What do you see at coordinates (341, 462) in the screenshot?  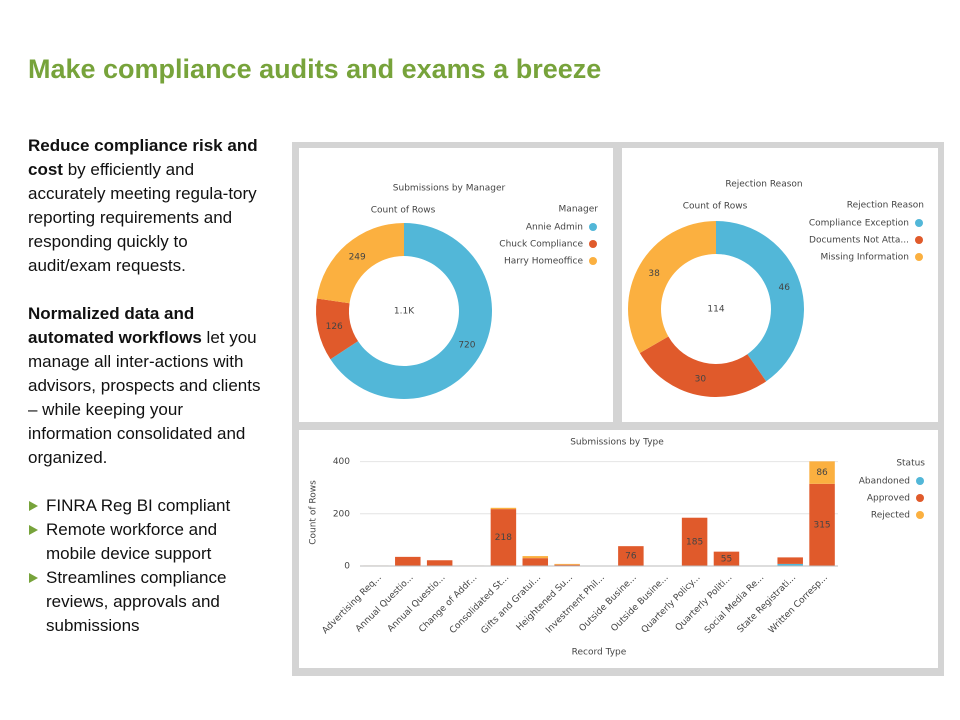 I see `y-tick-label: 400` at bounding box center [341, 462].